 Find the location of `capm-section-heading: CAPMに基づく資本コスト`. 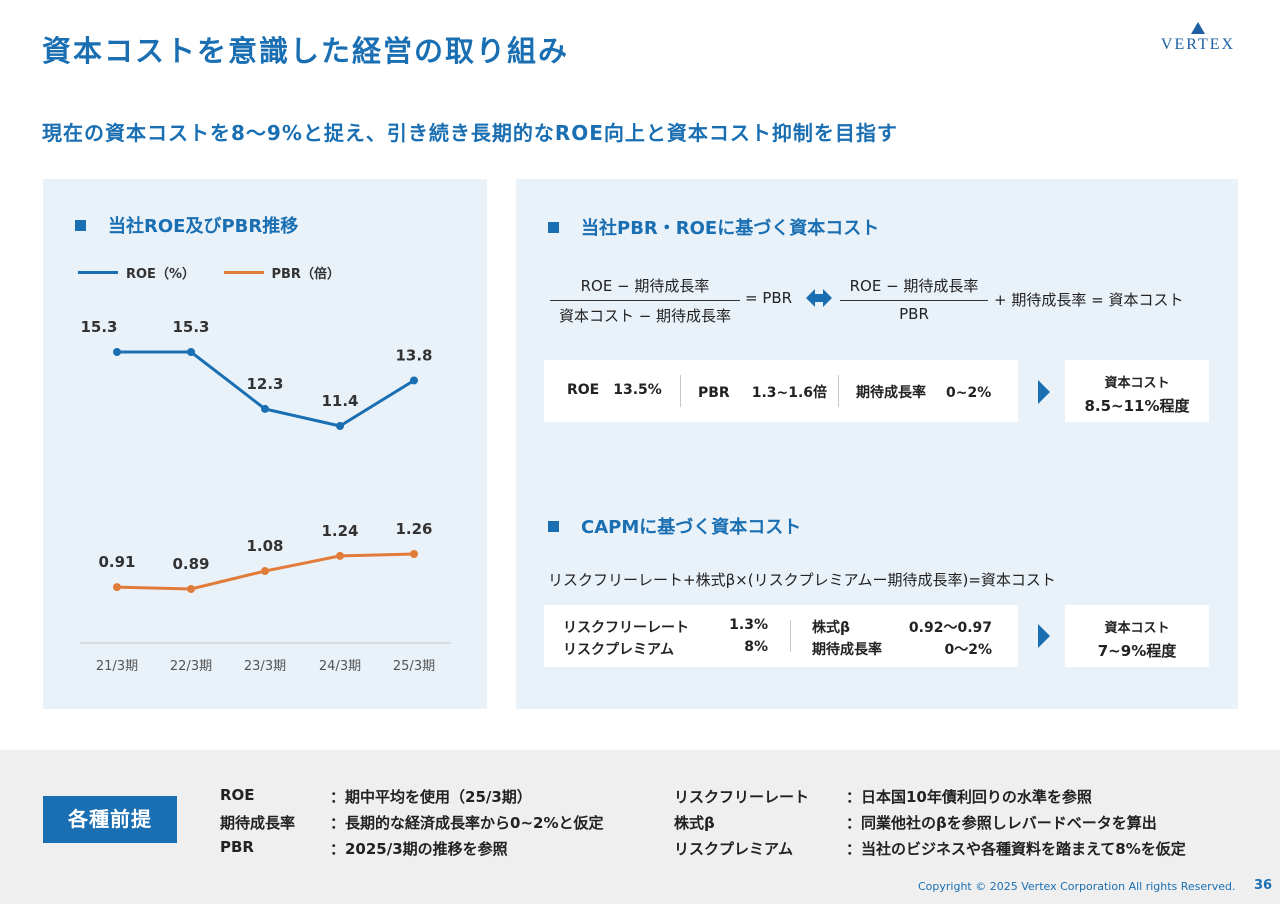

capm-section-heading: CAPMに基づく資本コスト is located at coordinates (674, 526).